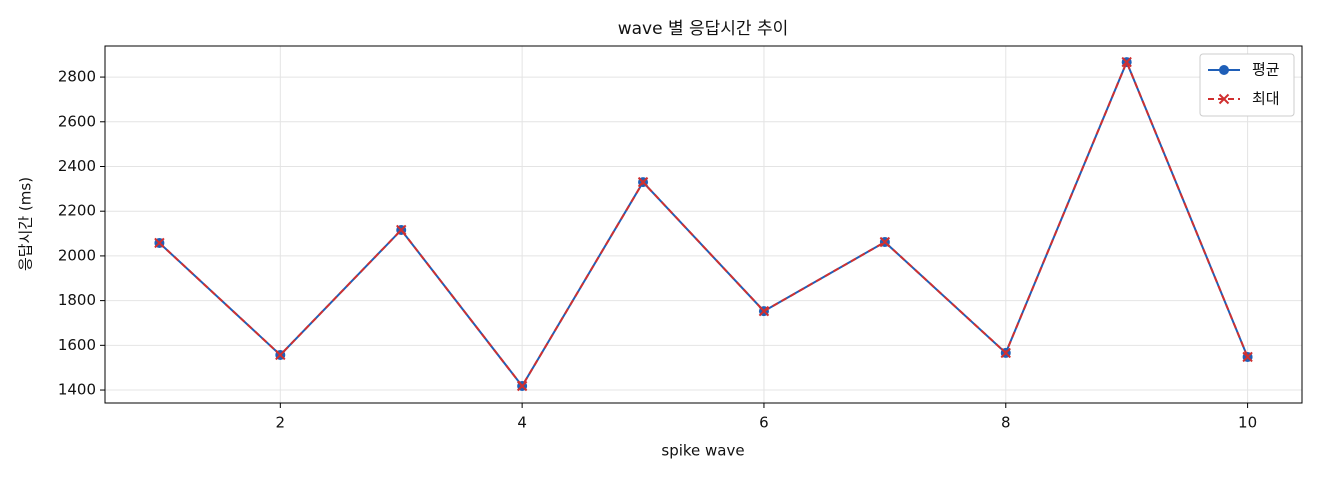  What do you see at coordinates (522, 423) in the screenshot?
I see `x-tick-label: 4` at bounding box center [522, 423].